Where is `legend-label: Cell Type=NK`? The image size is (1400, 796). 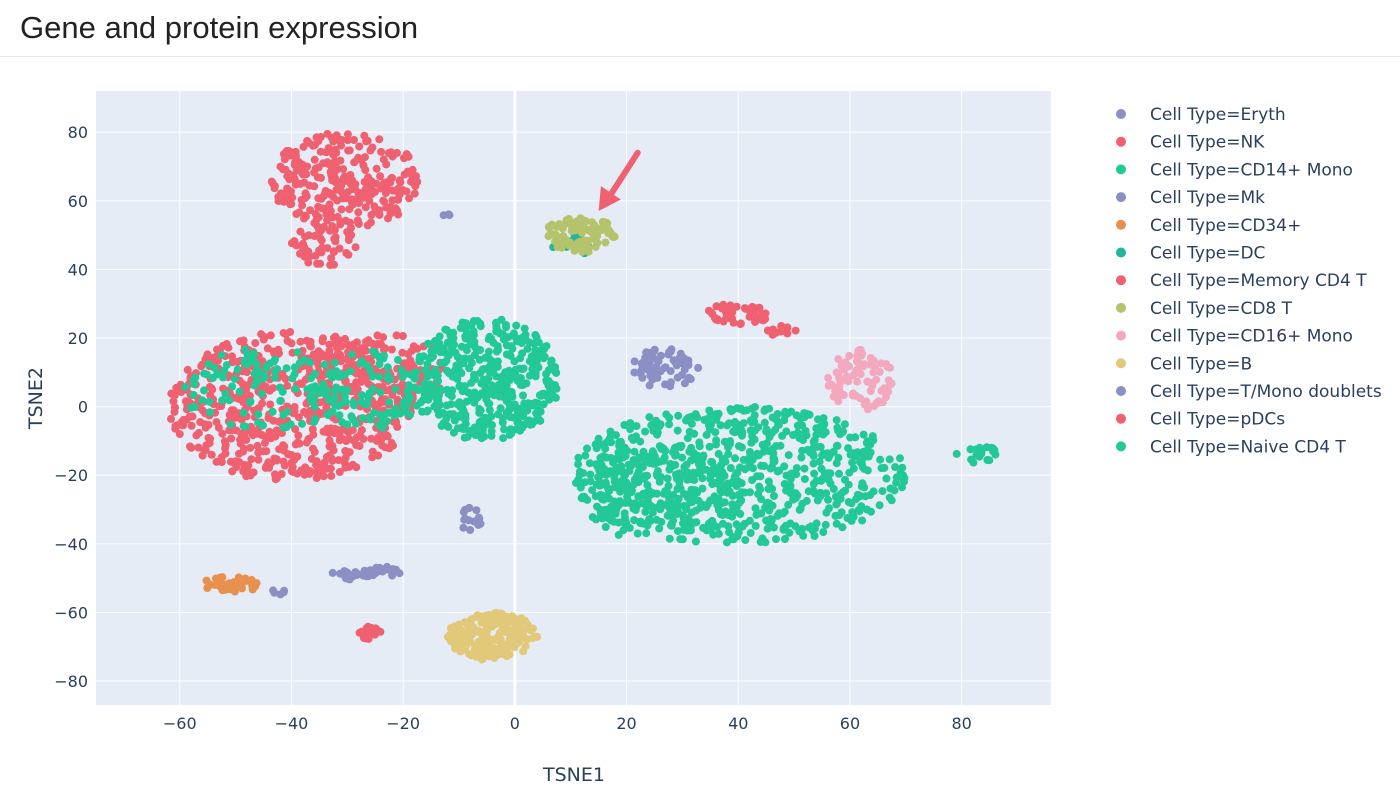 legend-label: Cell Type=NK is located at coordinates (1207, 143).